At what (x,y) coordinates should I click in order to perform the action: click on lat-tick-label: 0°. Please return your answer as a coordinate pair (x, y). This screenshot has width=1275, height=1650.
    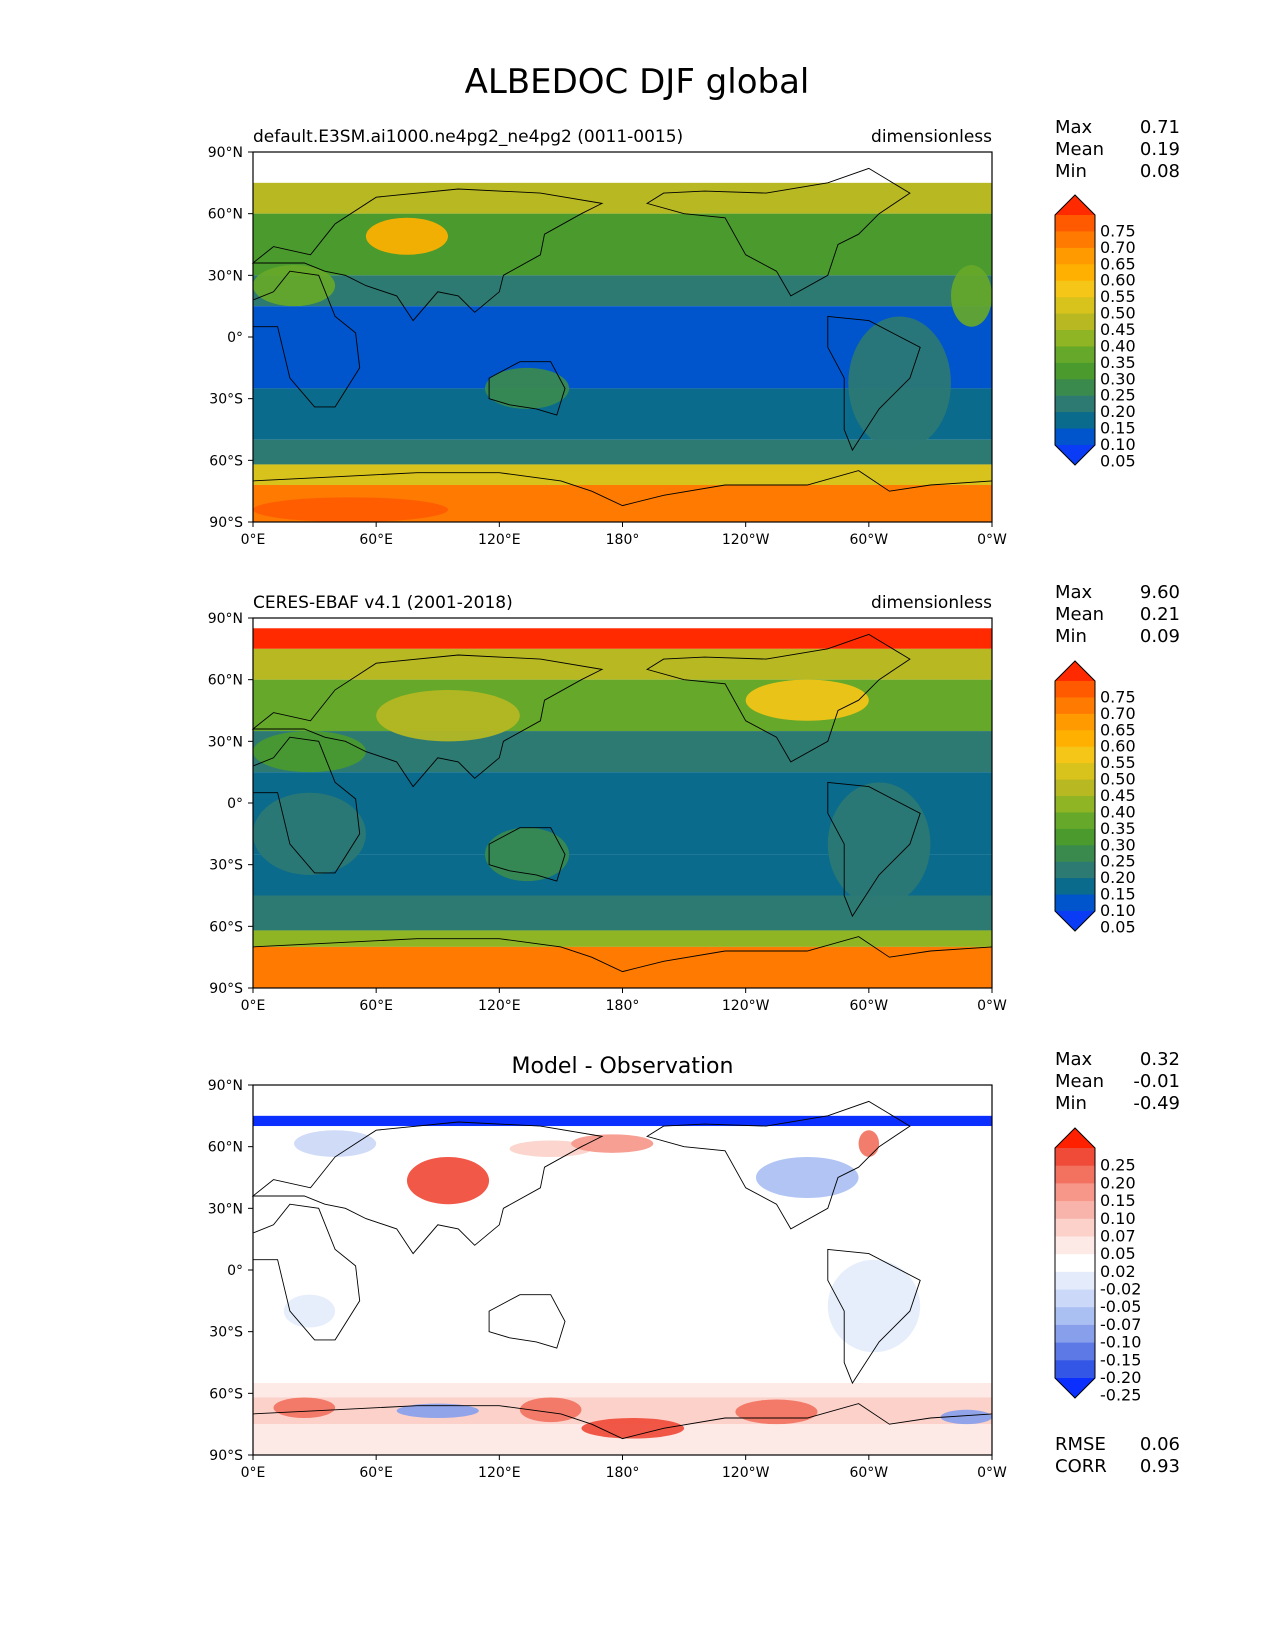
    Looking at the image, I should click on (235, 1271).